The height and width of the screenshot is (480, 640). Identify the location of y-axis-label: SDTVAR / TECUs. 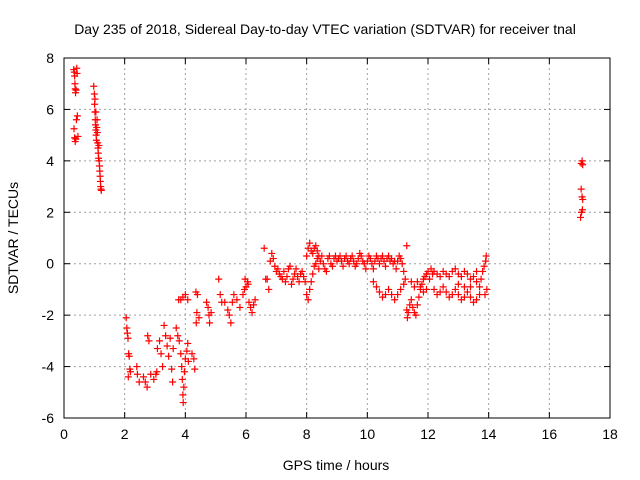
(13, 238).